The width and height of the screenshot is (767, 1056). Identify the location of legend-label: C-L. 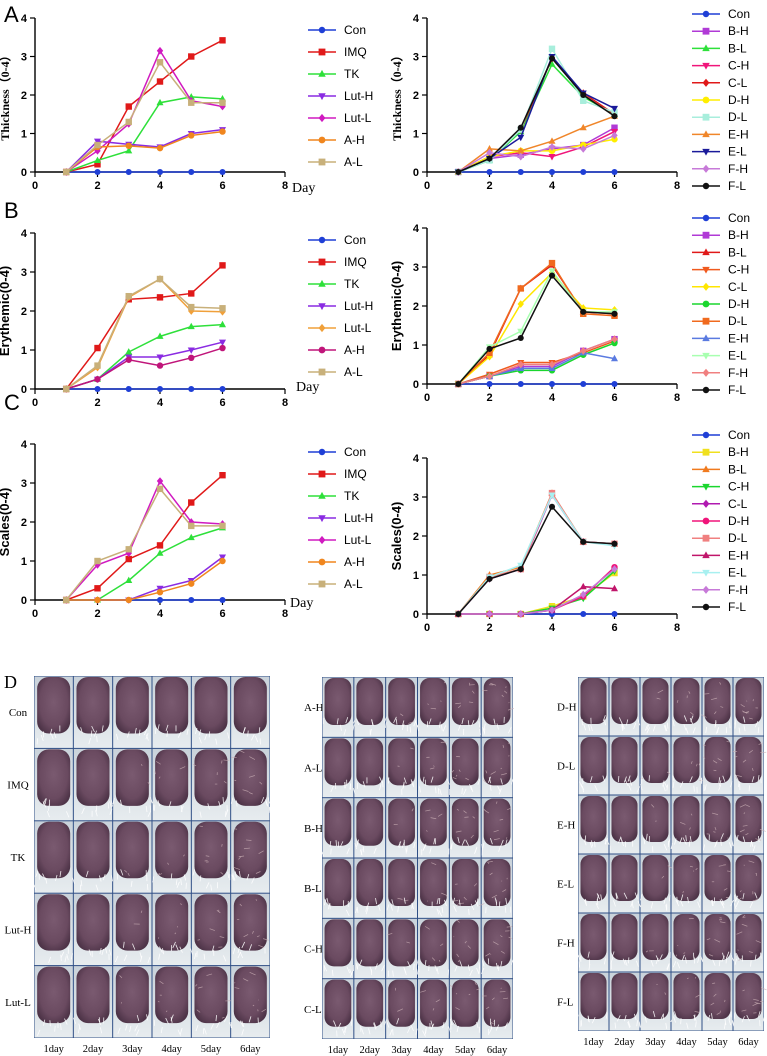
(738, 287).